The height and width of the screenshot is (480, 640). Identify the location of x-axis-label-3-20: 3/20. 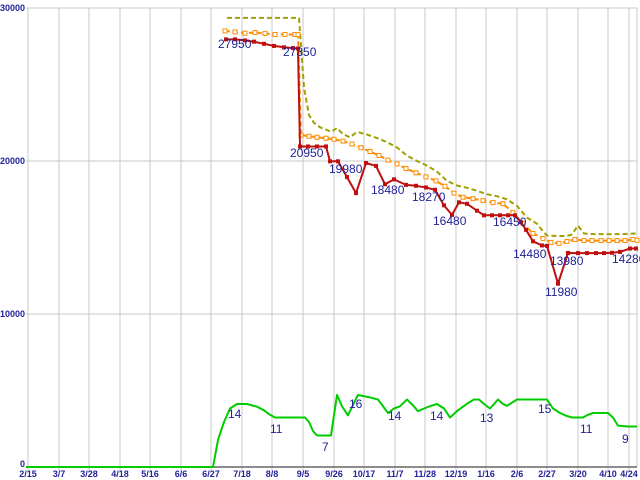
(578, 474).